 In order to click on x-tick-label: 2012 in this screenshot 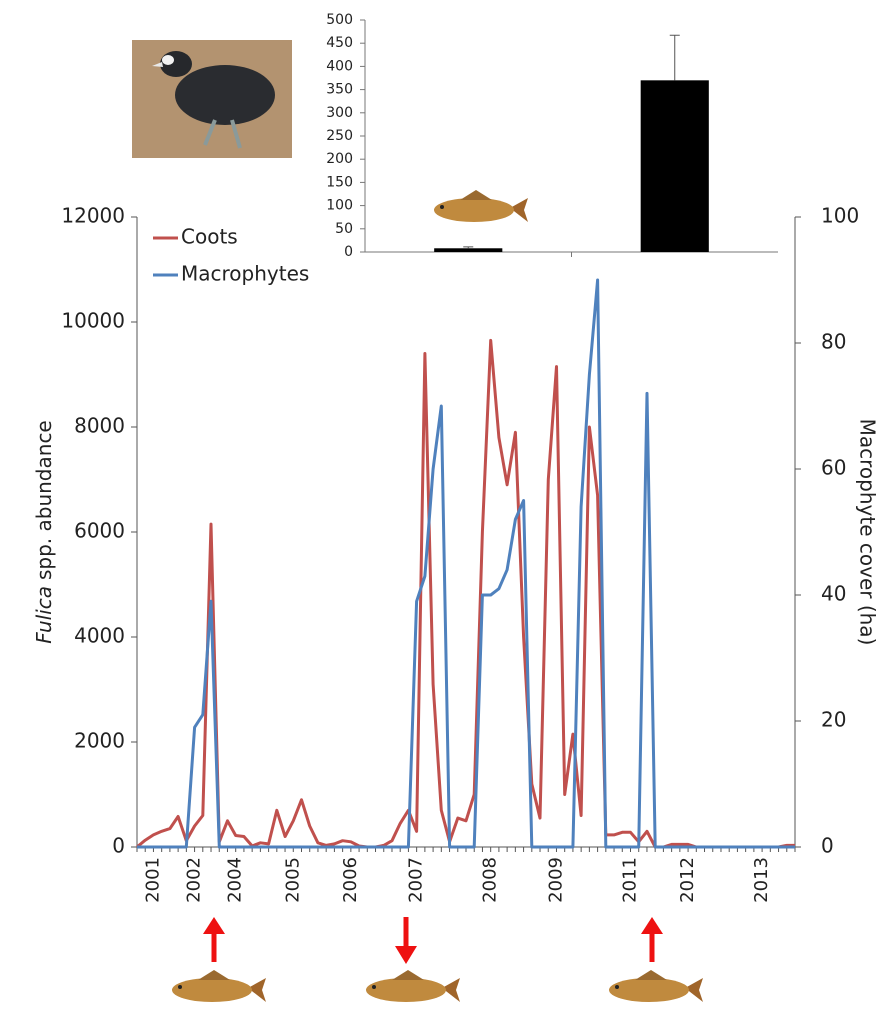, I will do `click(687, 880)`.